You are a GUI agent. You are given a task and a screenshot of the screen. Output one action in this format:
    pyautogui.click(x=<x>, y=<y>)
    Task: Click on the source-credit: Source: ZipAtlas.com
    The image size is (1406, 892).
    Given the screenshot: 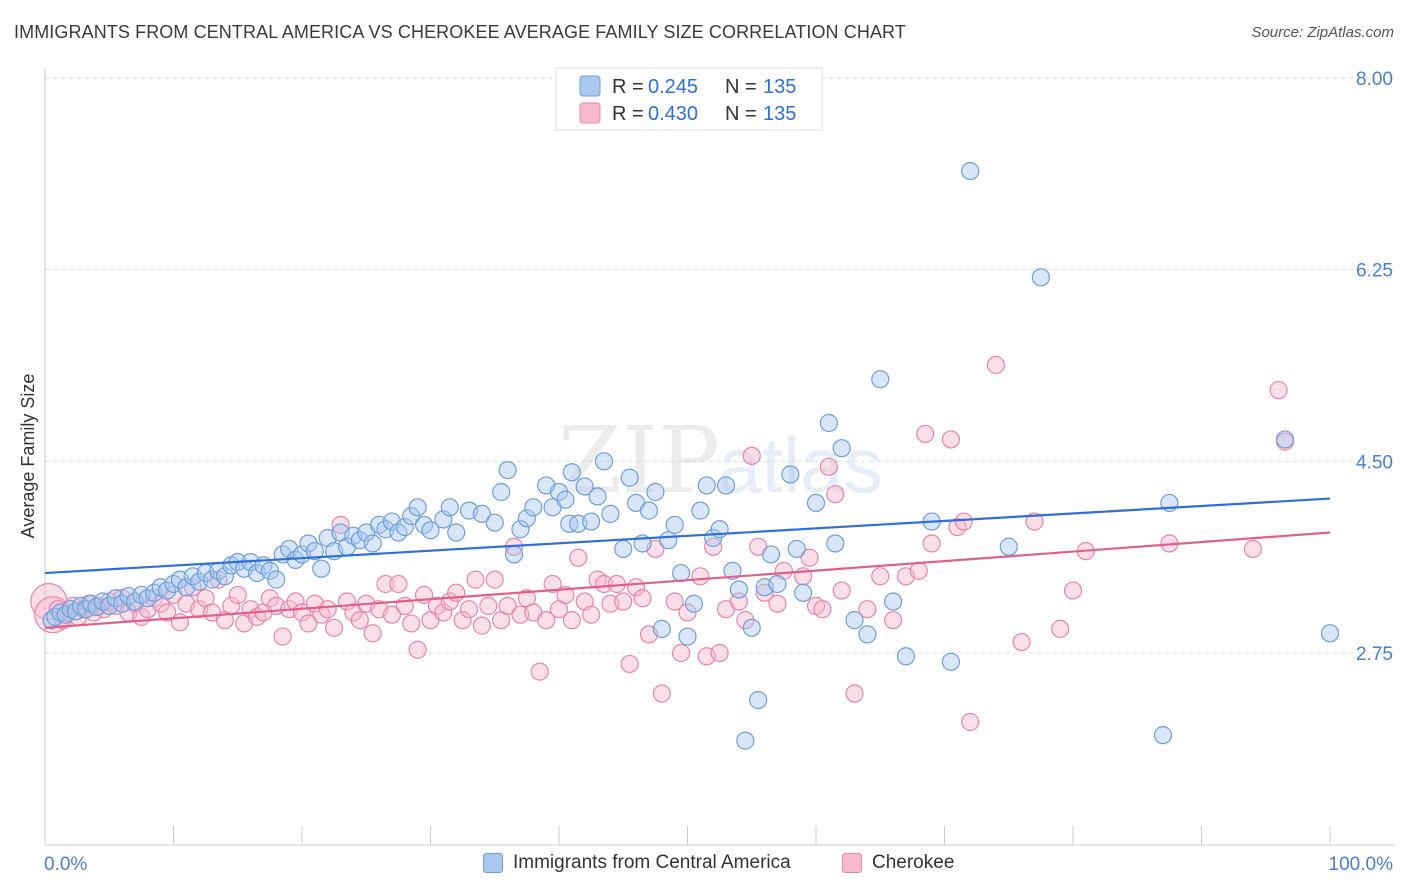 What is the action you would take?
    pyautogui.click(x=1322, y=32)
    